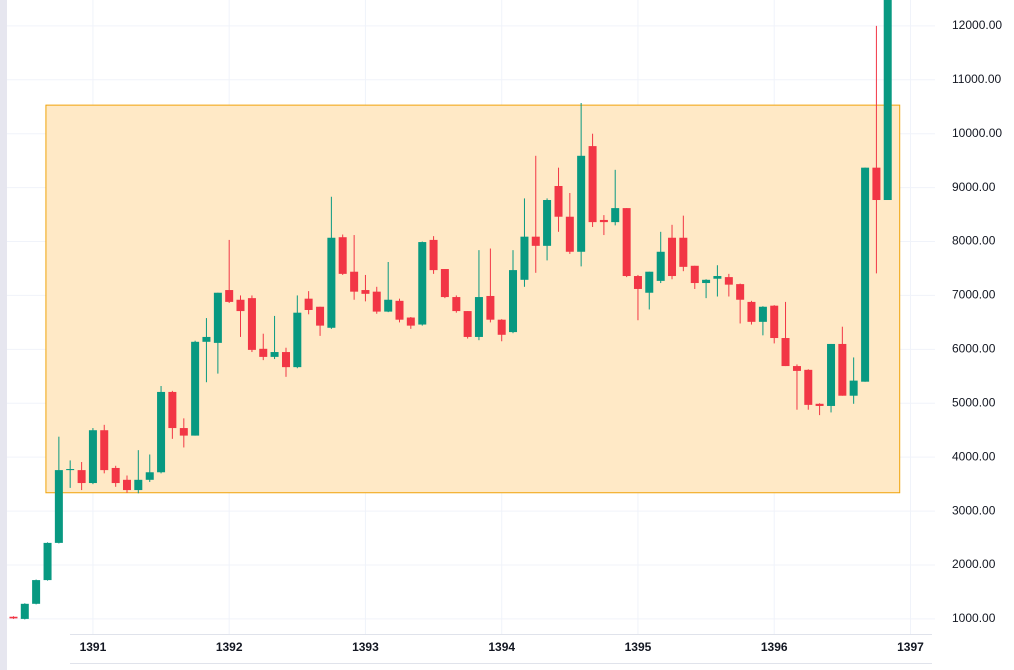 This screenshot has height=670, width=1014. Describe the element at coordinates (365, 647) in the screenshot. I see `x-tick-label: 1393` at that location.